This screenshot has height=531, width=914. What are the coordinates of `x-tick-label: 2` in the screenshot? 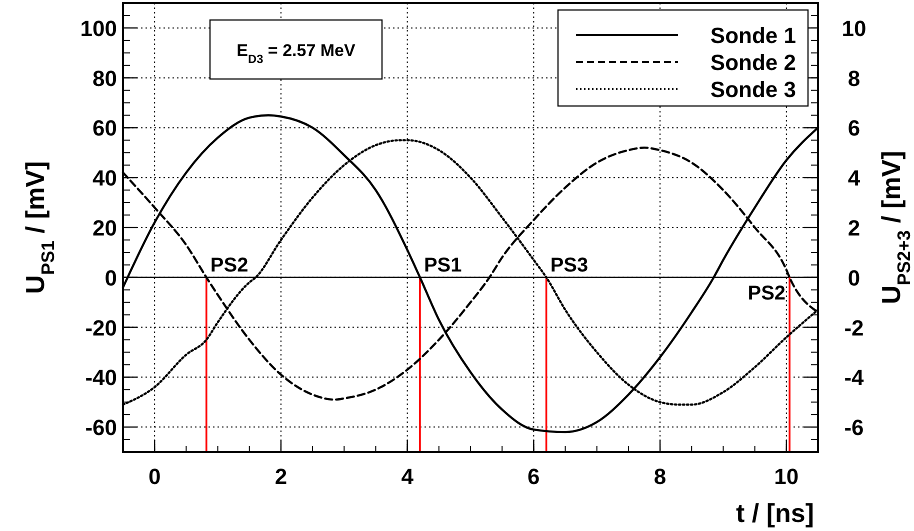 It's located at (281, 476).